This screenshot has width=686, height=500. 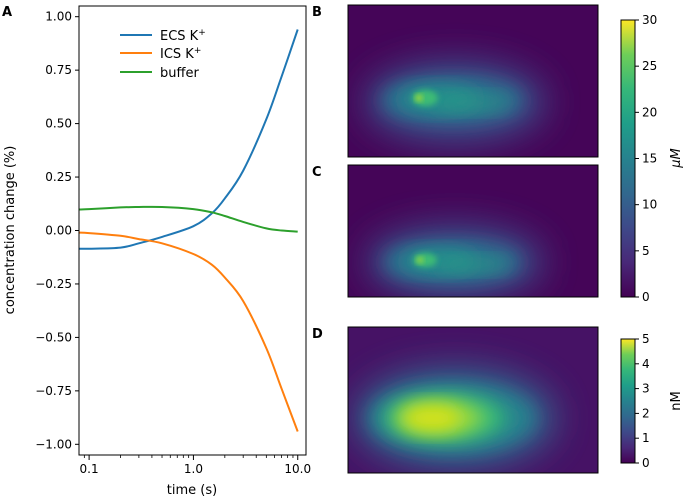 I want to click on y-tick-label: 1.00, so click(x=58, y=17).